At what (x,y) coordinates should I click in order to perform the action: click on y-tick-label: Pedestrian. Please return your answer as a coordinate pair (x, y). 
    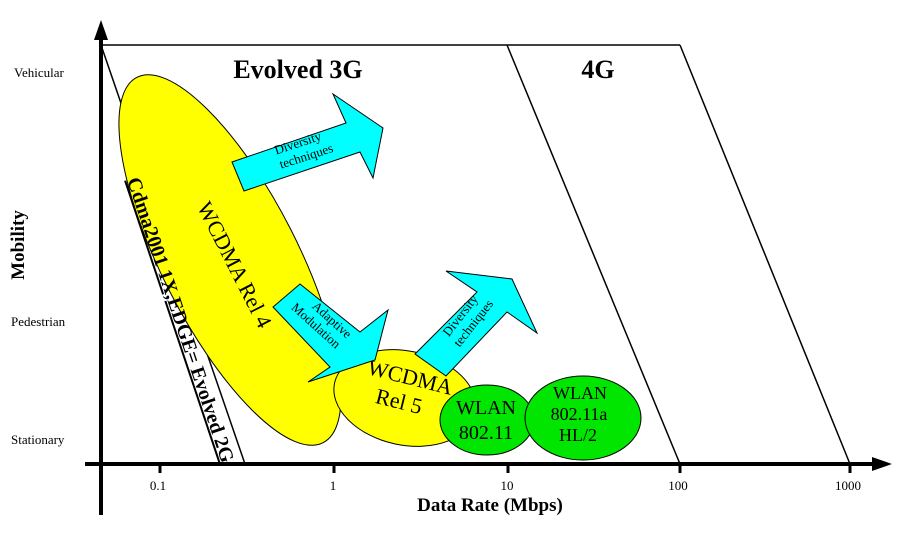
    Looking at the image, I should click on (38, 321).